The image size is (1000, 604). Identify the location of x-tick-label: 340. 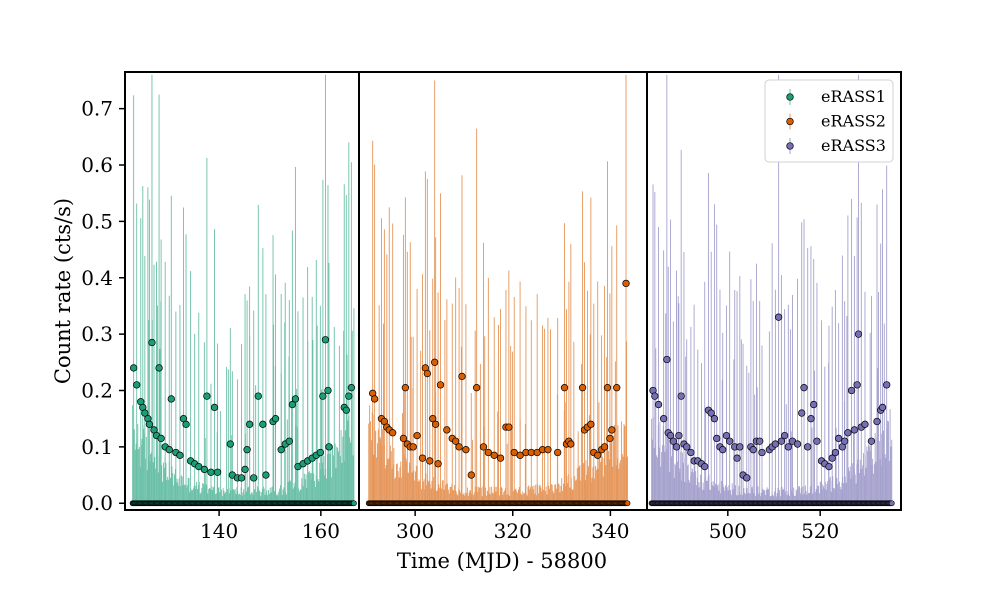
(610, 531).